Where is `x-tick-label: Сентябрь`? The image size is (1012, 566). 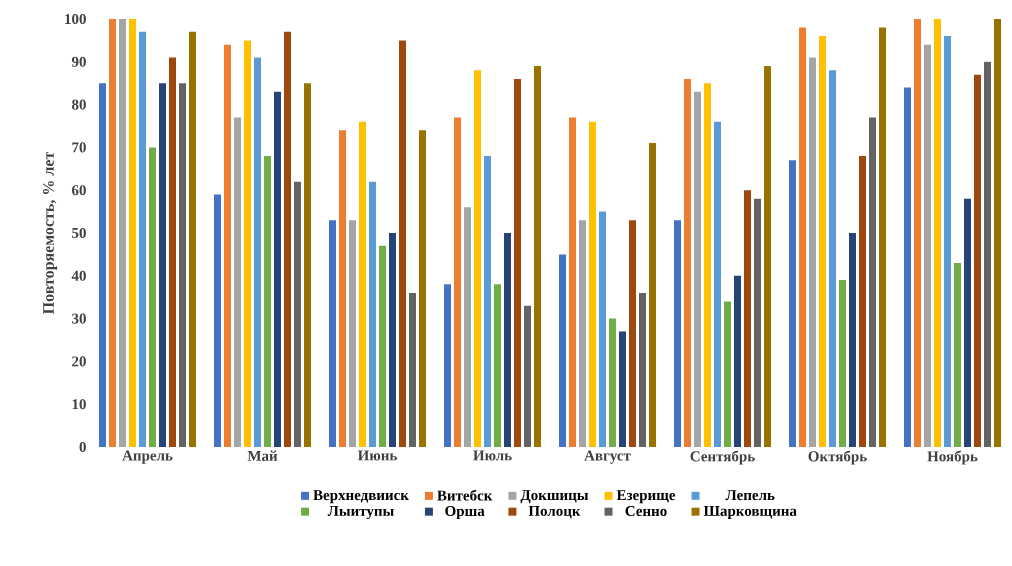
x-tick-label: Сентябрь is located at coordinates (722, 457).